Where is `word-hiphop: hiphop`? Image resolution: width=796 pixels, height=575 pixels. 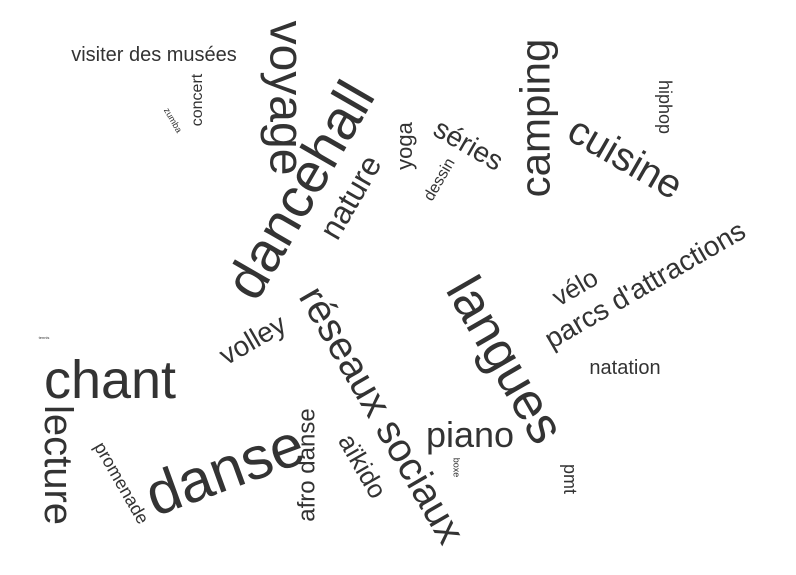
word-hiphop: hiphop is located at coordinates (665, 107).